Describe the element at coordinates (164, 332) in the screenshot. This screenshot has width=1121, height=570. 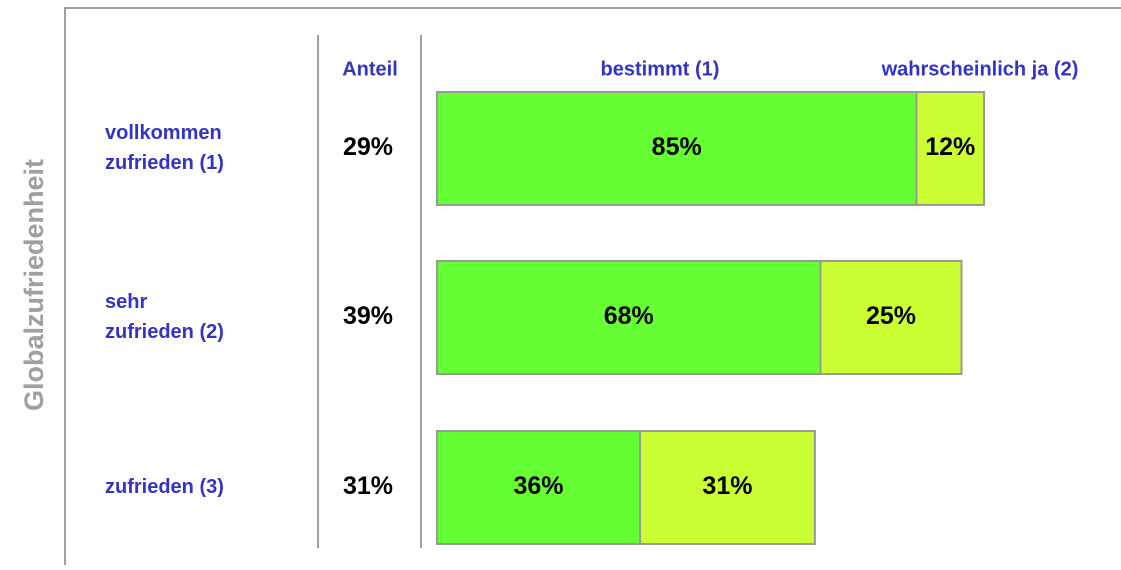
I see `category-label: zufrieden (2)` at that location.